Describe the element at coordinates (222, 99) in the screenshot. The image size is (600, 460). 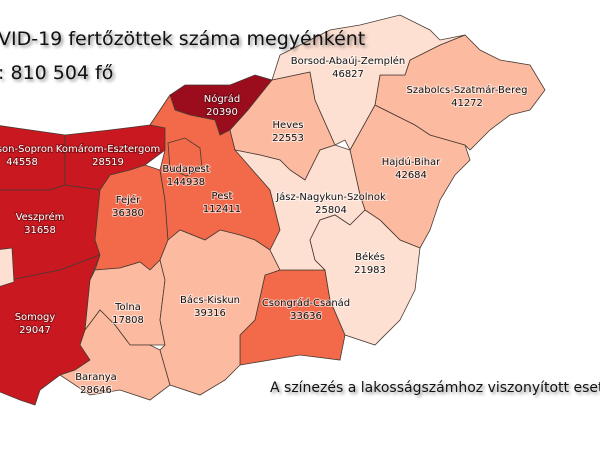
I see `county-name-label: Nógrád` at that location.